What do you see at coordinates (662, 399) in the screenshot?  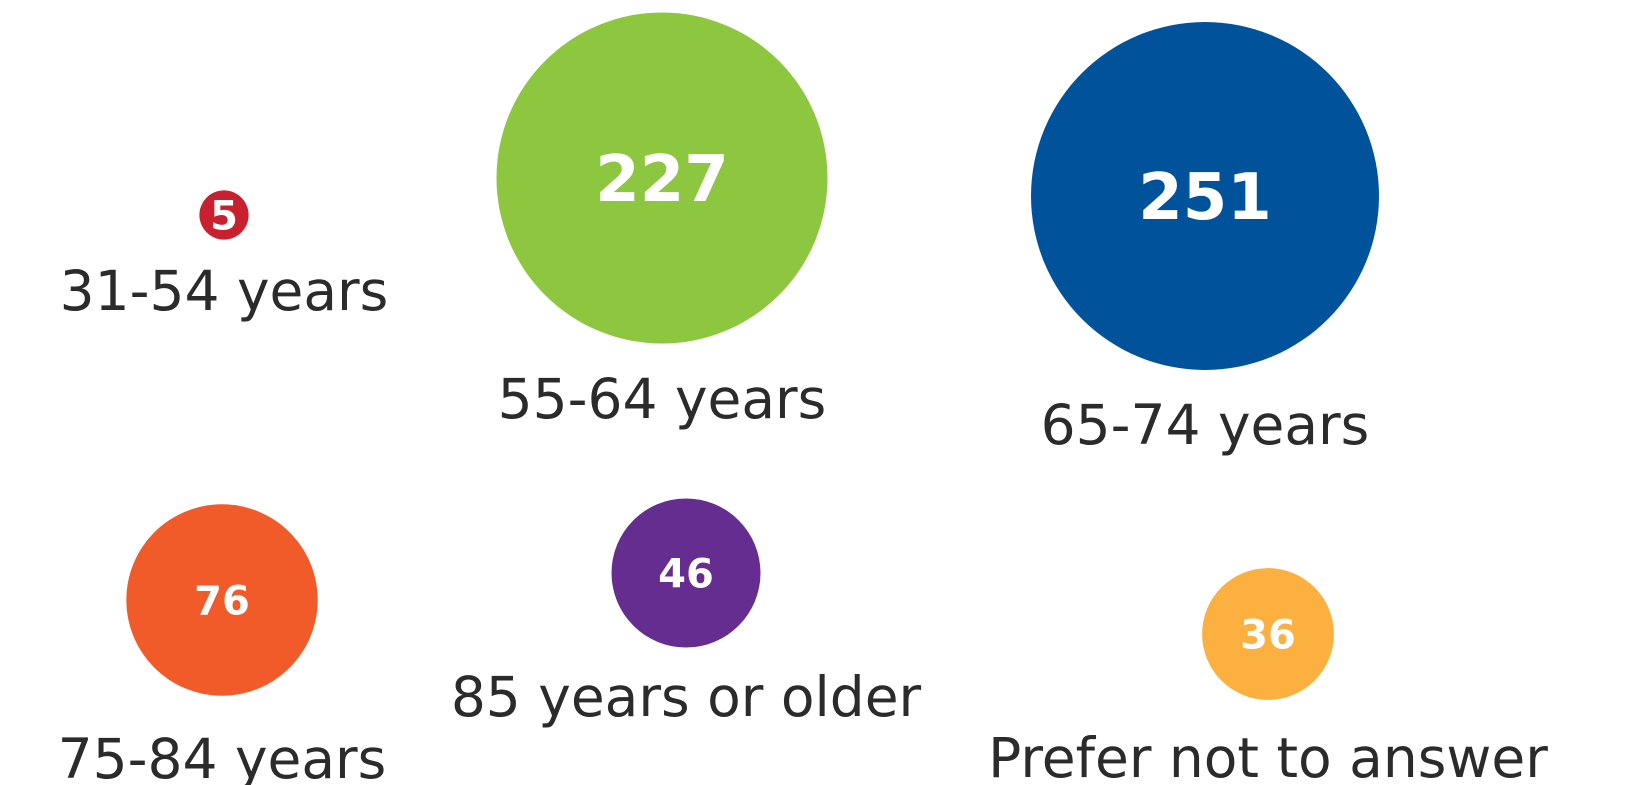 I see `category-label-55-64-years: 55-64 years` at bounding box center [662, 399].